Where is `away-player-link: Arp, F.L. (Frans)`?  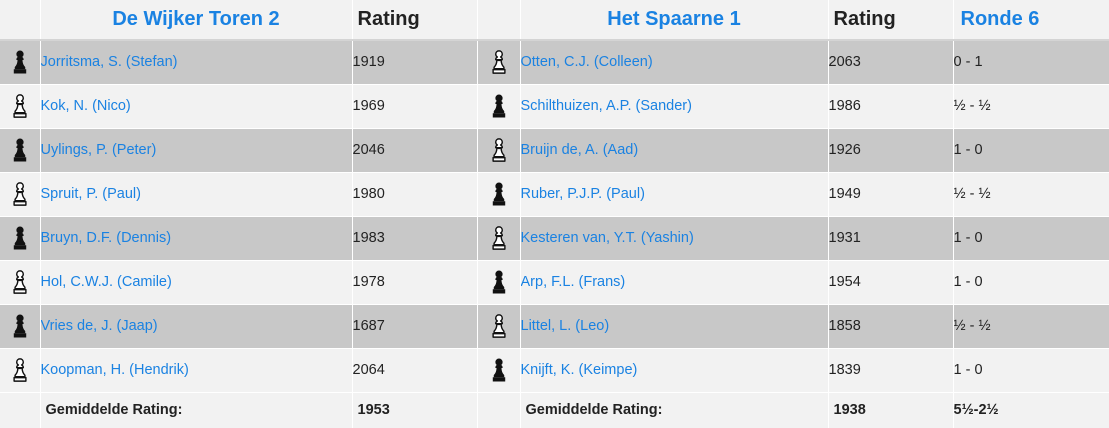
away-player-link: Arp, F.L. (Frans) is located at coordinates (674, 282).